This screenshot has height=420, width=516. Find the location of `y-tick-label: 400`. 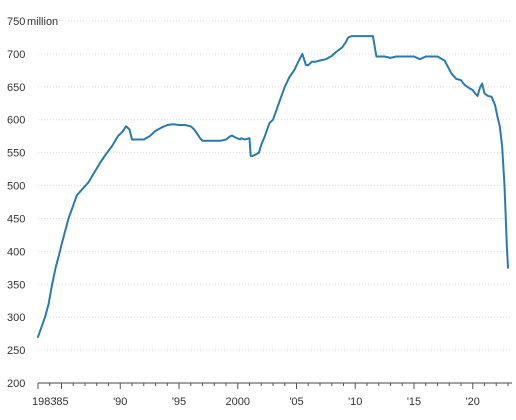

y-tick-label: 400 is located at coordinates (16, 252).